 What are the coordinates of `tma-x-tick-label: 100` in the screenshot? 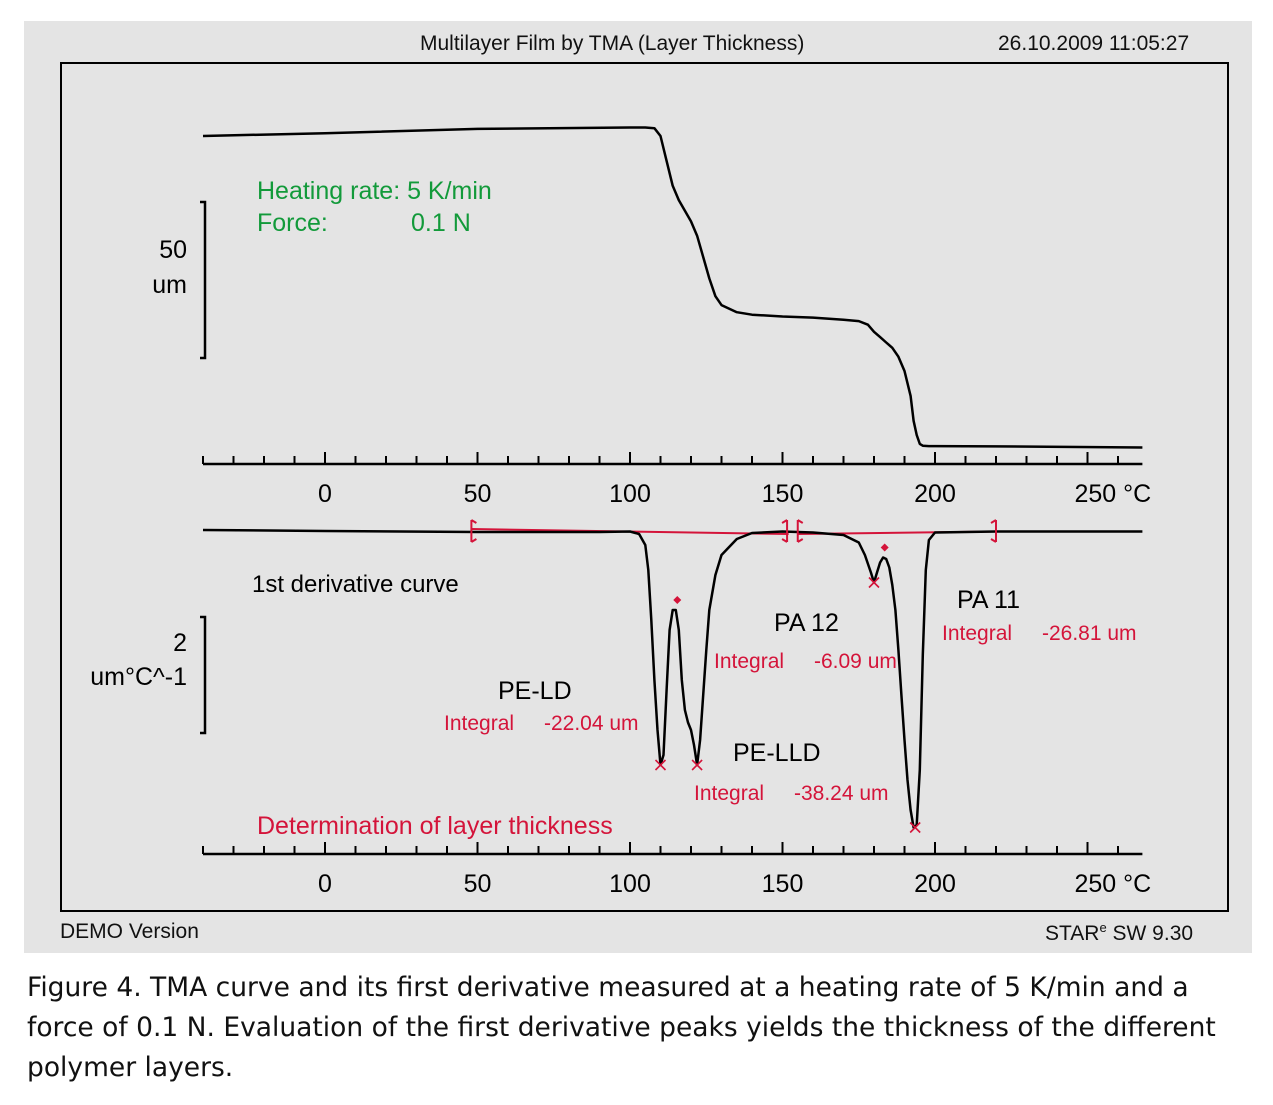 It's located at (630, 494).